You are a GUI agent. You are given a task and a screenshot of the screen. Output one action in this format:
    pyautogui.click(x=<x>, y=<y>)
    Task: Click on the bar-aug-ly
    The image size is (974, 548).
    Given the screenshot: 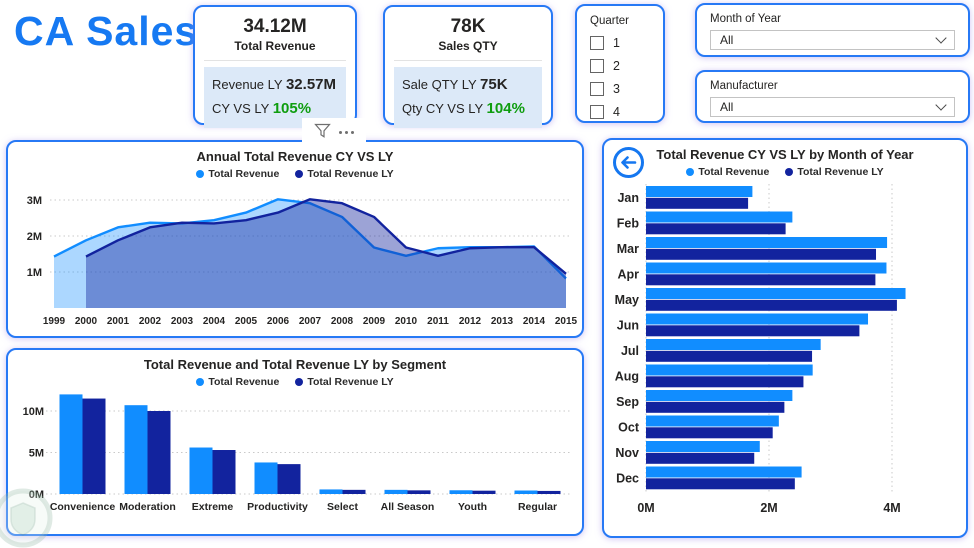 What is the action you would take?
    pyautogui.click(x=725, y=382)
    